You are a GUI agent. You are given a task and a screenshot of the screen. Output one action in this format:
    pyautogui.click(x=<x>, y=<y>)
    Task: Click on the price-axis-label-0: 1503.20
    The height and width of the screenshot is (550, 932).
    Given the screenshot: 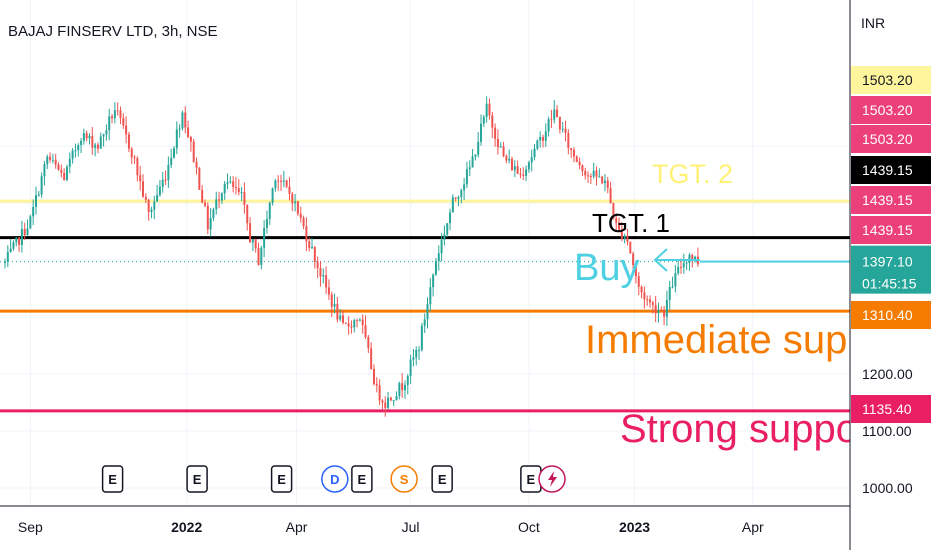 What is the action you would take?
    pyautogui.click(x=891, y=80)
    